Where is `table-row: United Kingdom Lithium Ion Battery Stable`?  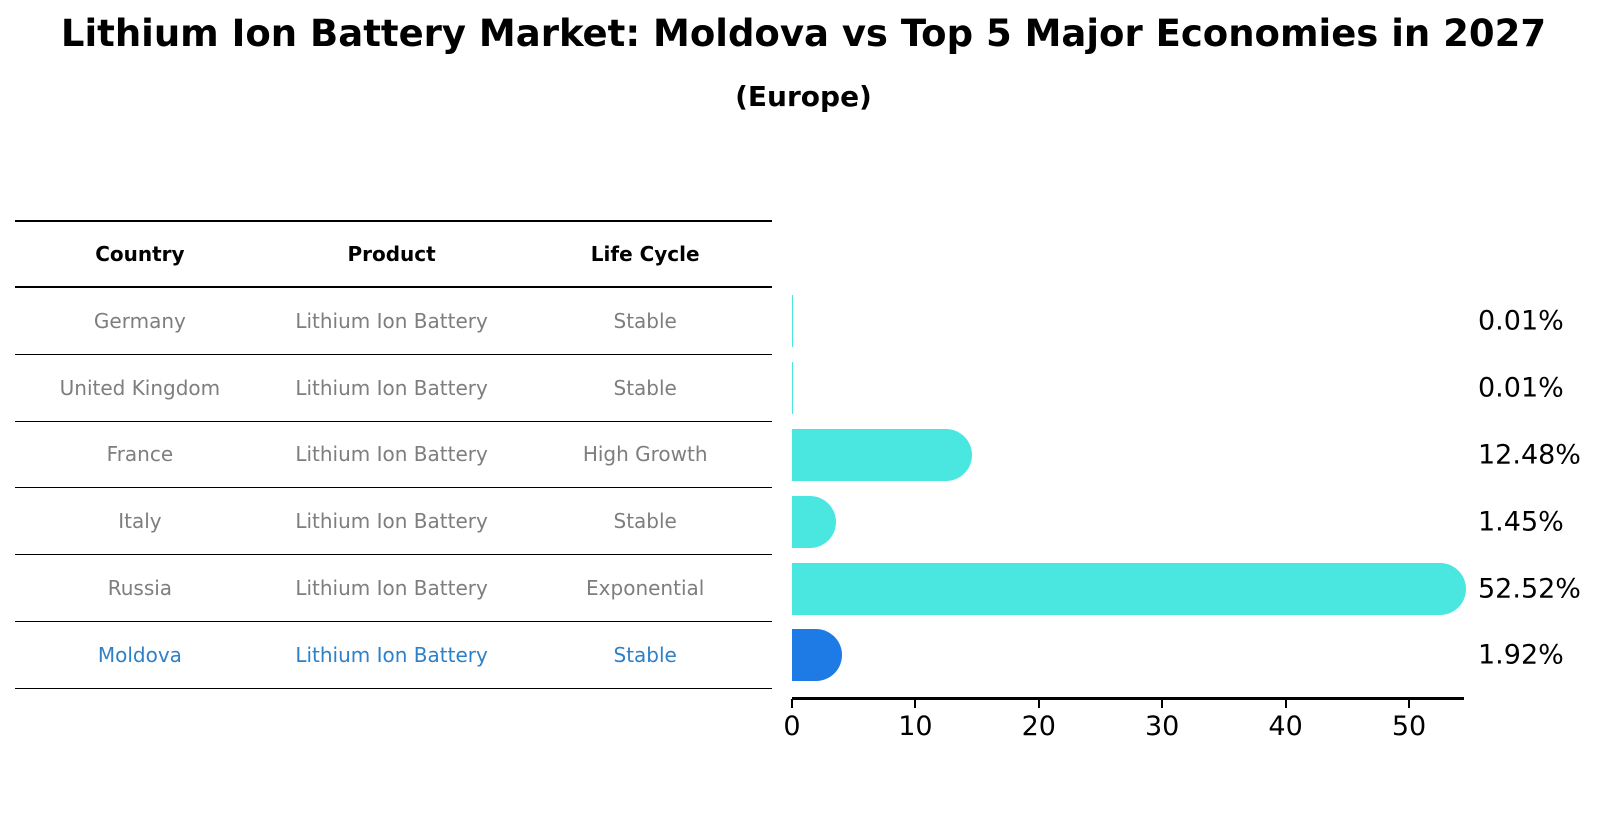
table-row: United Kingdom Lithium Ion Battery Stable is located at coordinates (393, 388).